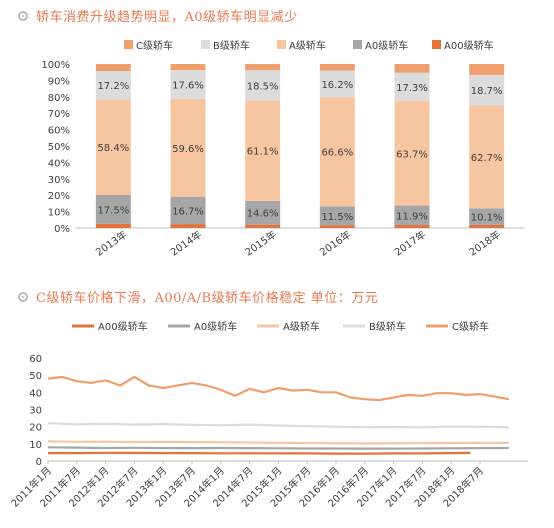 This screenshot has height=528, width=554. Describe the element at coordinates (410, 243) in the screenshot. I see `x-tick-label: 2017年` at that location.